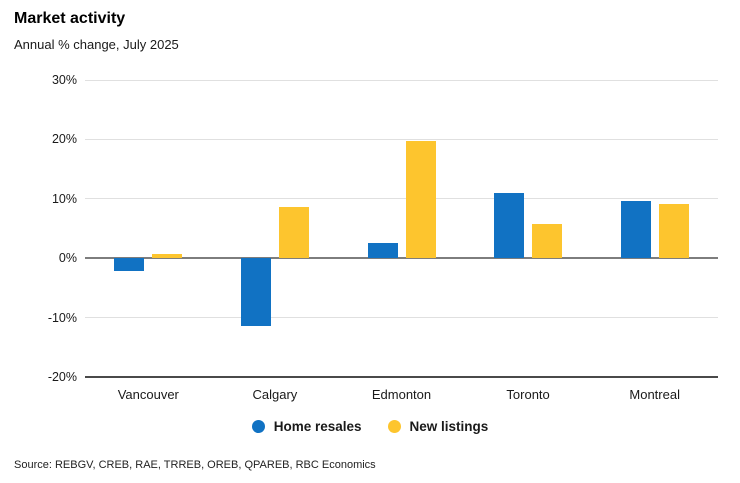  Describe the element at coordinates (528, 394) in the screenshot. I see `x-axis-label-toronto: Toronto` at that location.